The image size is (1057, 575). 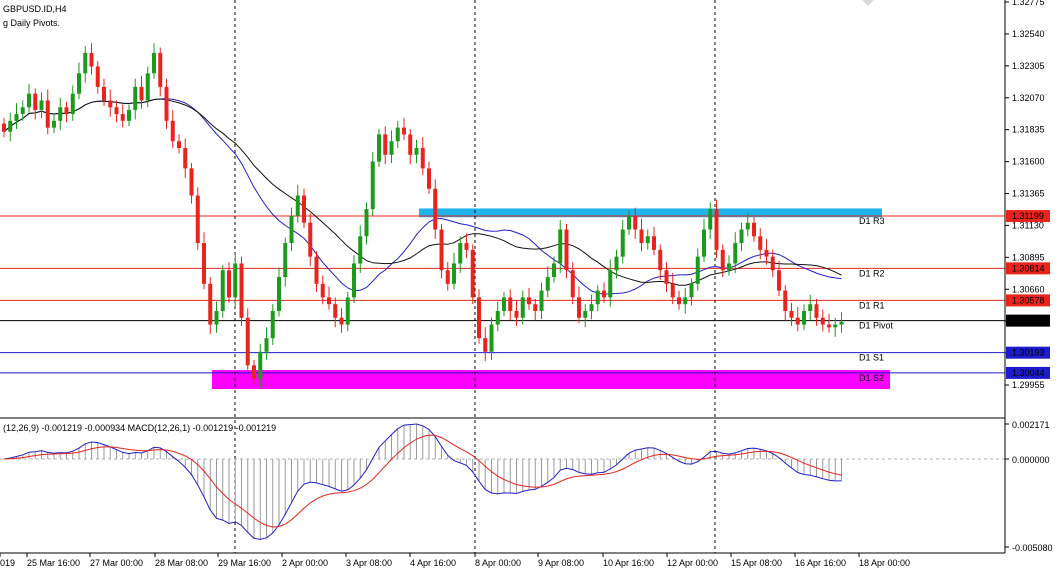 What do you see at coordinates (1028, 66) in the screenshot?
I see `price-tick: 1.32305` at bounding box center [1028, 66].